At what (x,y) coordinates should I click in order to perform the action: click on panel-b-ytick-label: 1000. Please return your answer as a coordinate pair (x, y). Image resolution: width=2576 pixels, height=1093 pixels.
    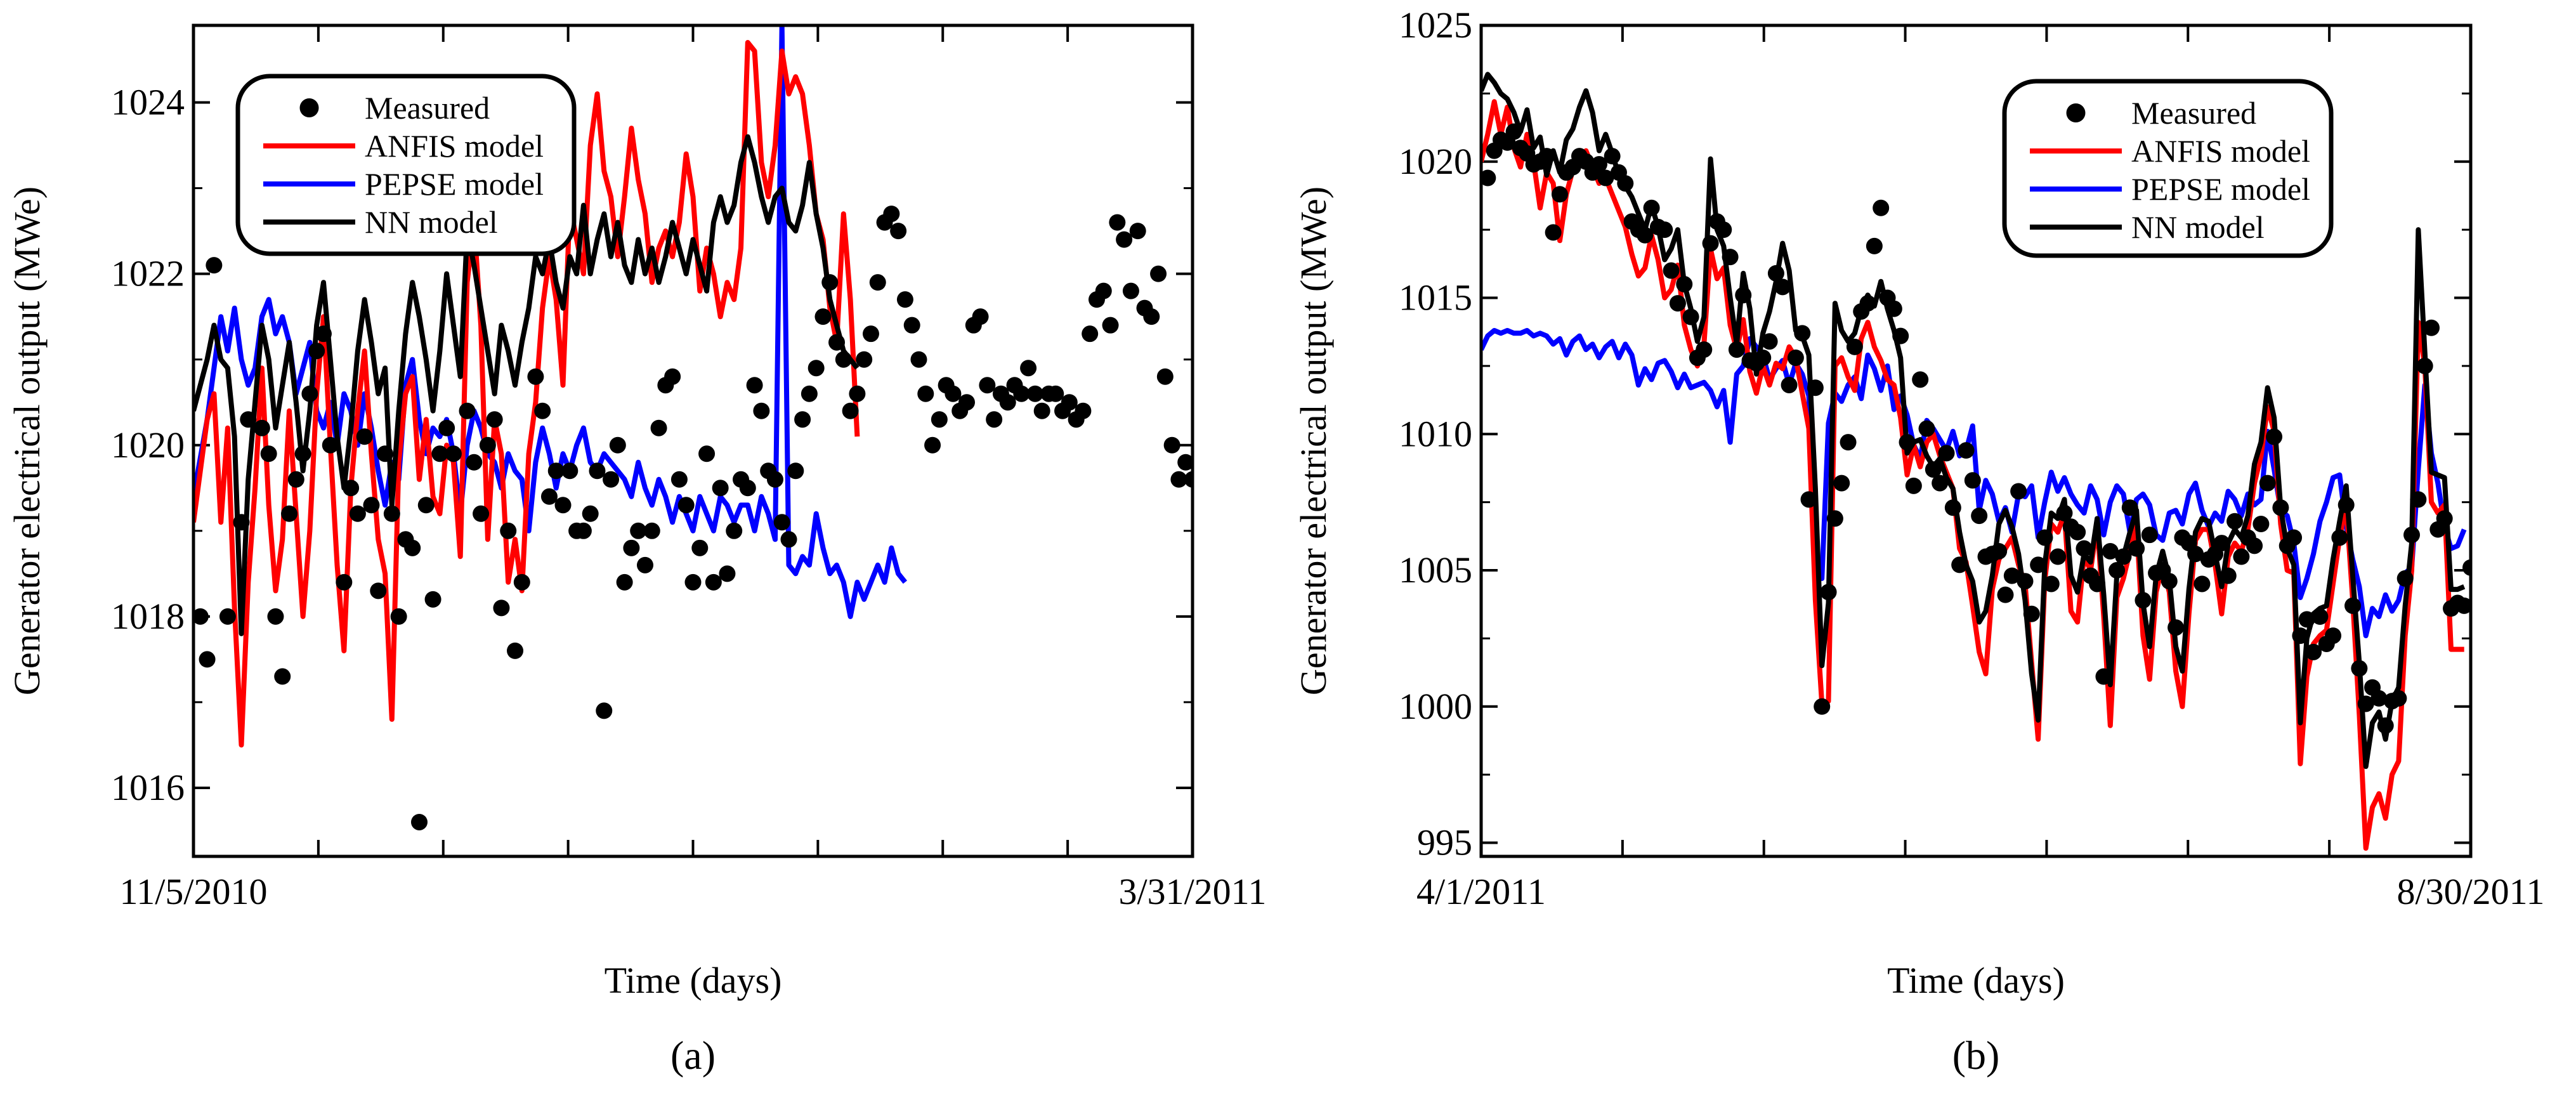
    Looking at the image, I should click on (1436, 706).